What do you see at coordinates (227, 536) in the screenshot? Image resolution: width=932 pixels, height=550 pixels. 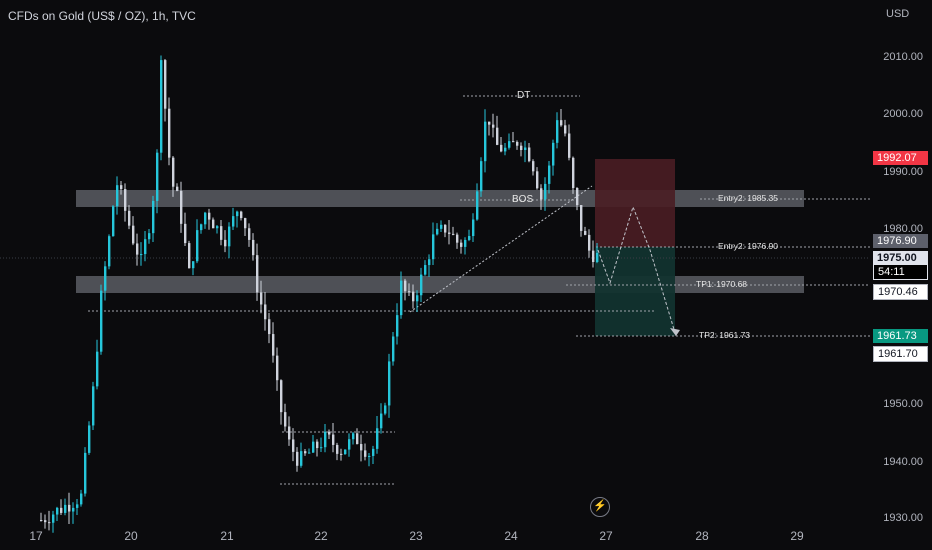 I see `time-tick: 21` at bounding box center [227, 536].